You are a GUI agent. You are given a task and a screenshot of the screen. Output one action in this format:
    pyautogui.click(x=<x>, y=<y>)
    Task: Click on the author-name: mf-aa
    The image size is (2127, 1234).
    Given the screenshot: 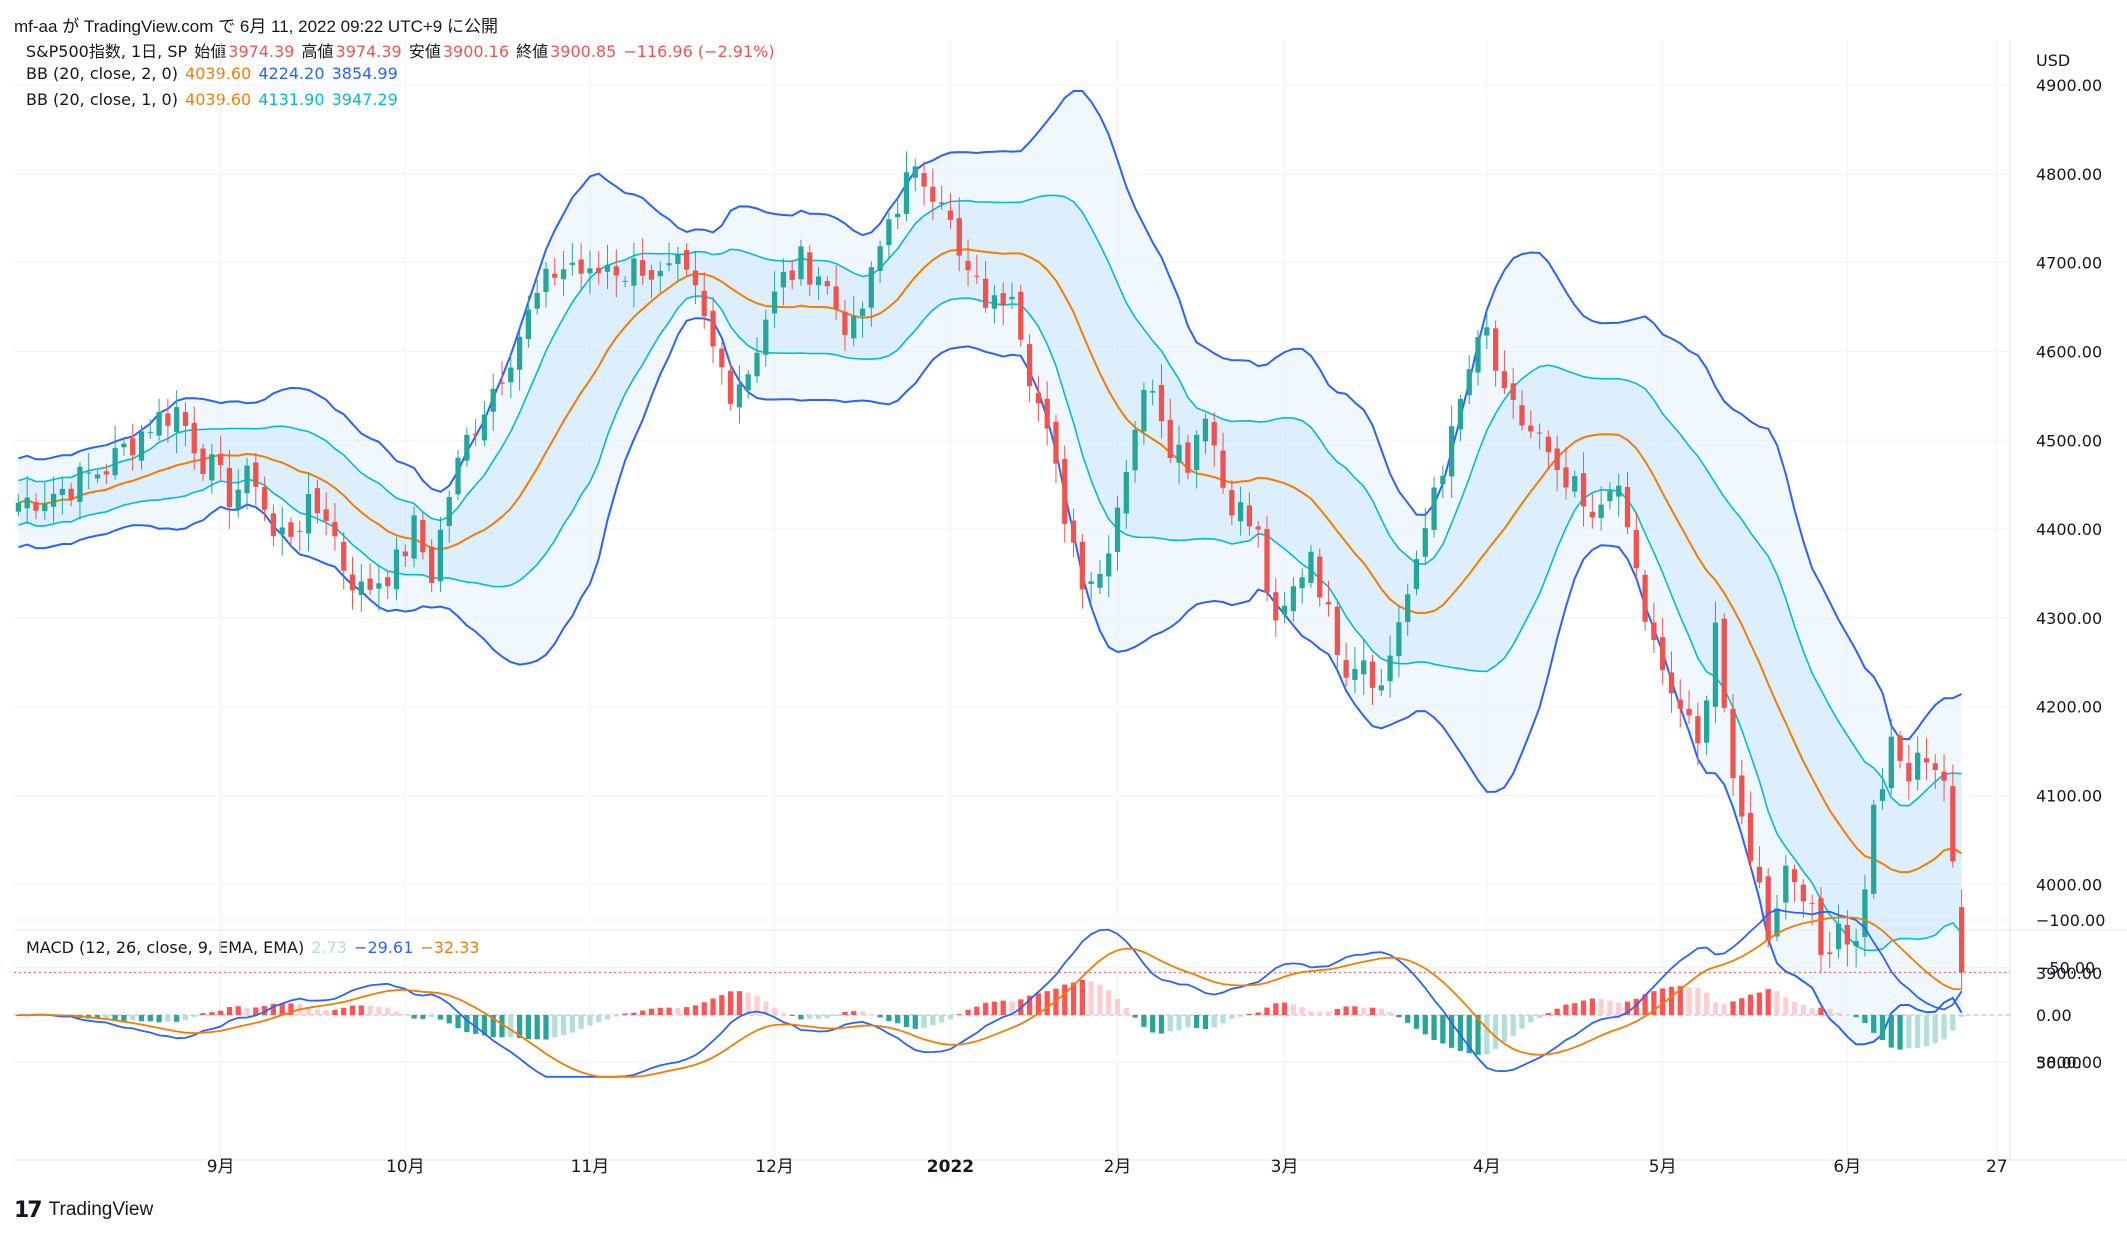 What is the action you would take?
    pyautogui.click(x=36, y=26)
    